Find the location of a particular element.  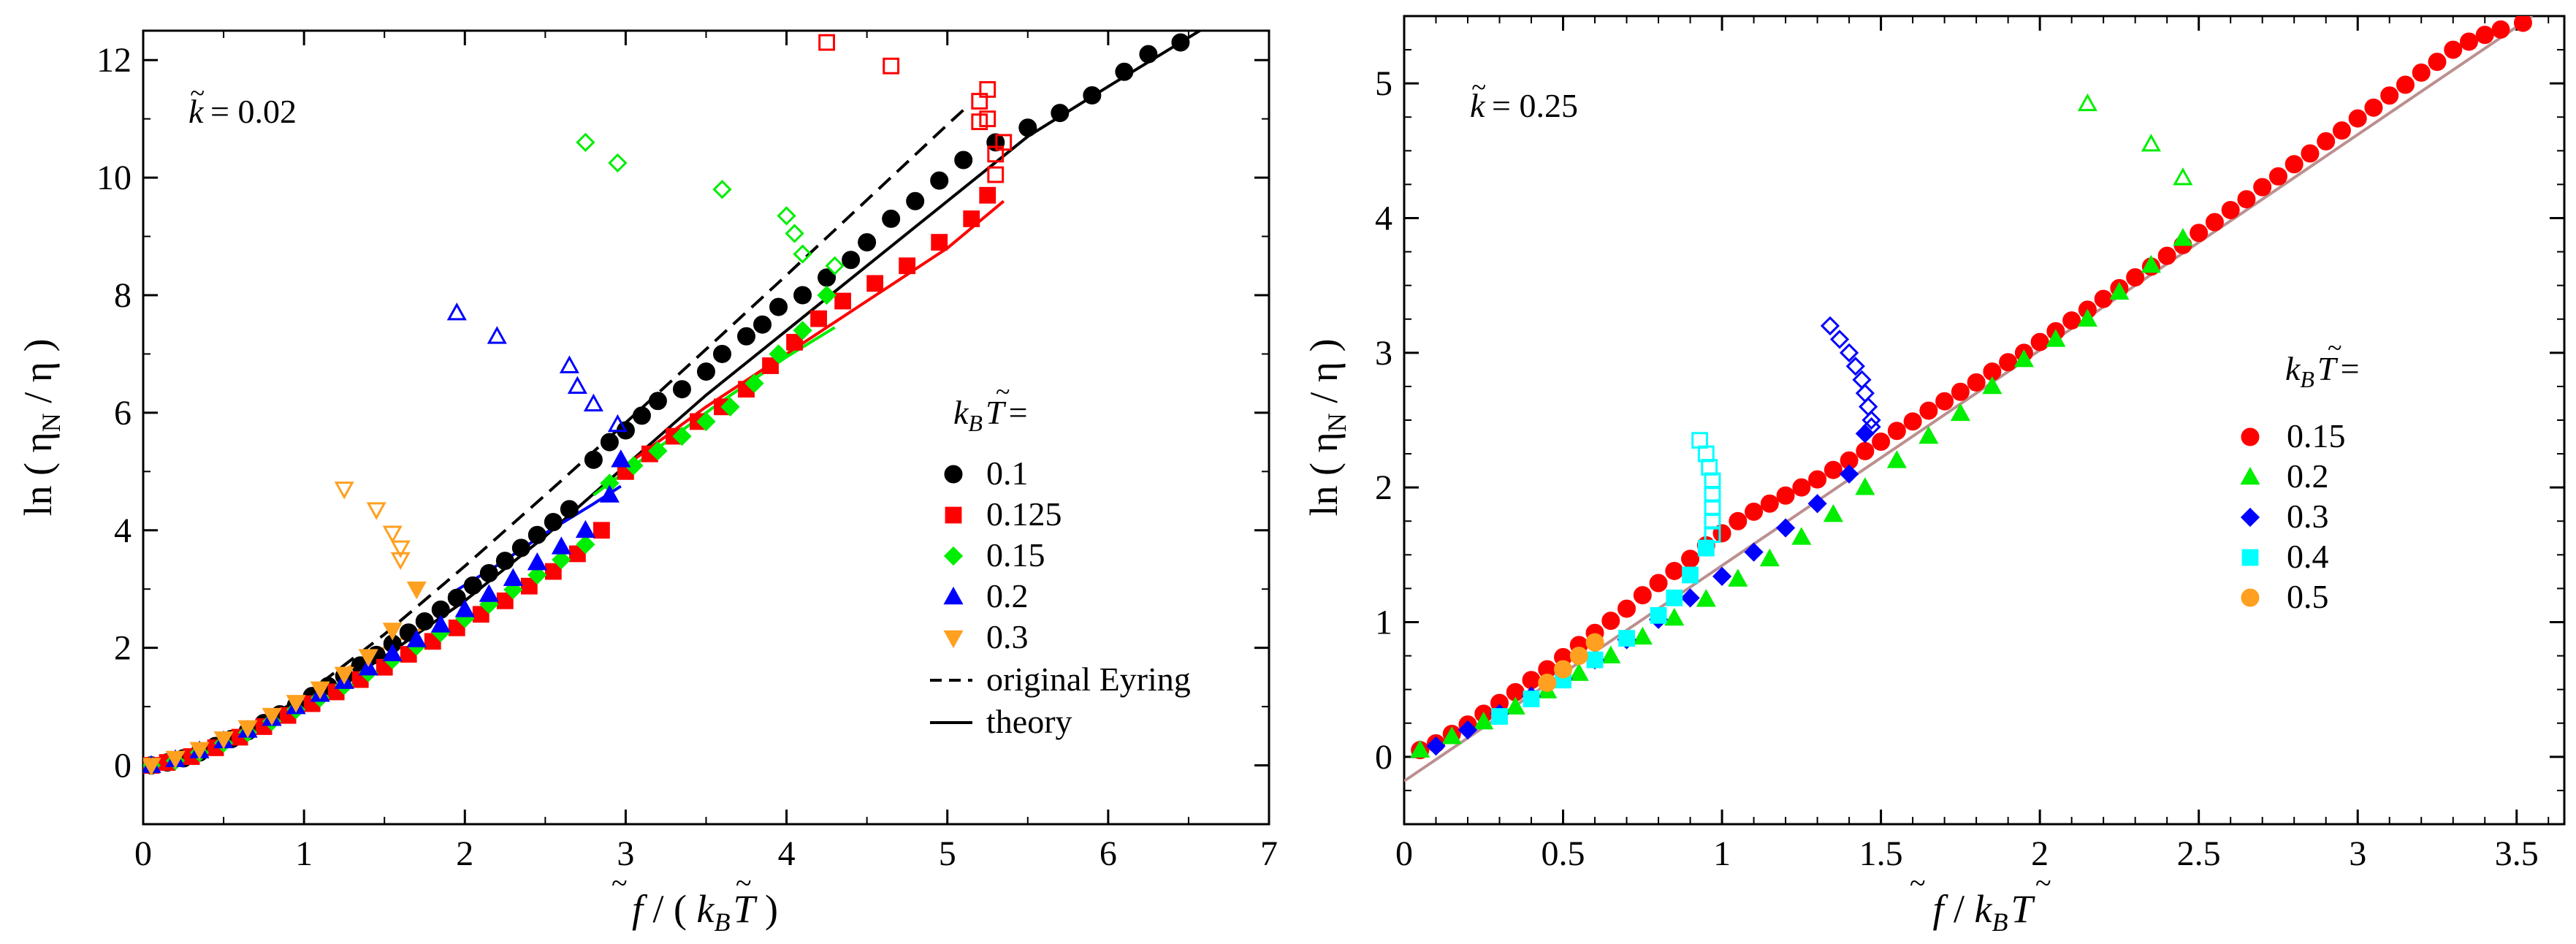

legend-label-0.15: 0.15 is located at coordinates (1016, 555).